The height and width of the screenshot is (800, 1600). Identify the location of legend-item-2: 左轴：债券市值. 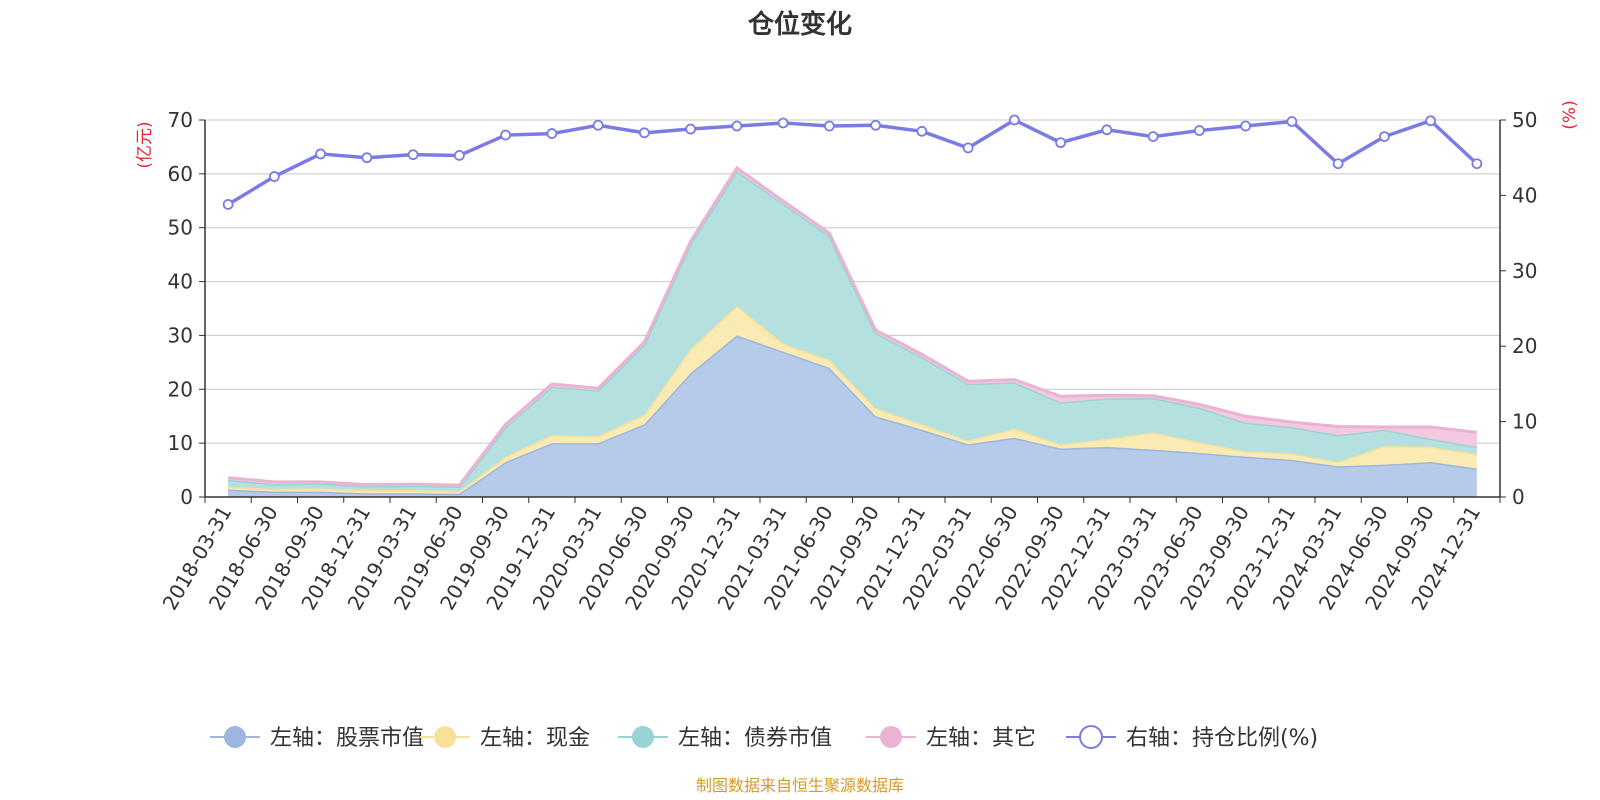
(725, 738).